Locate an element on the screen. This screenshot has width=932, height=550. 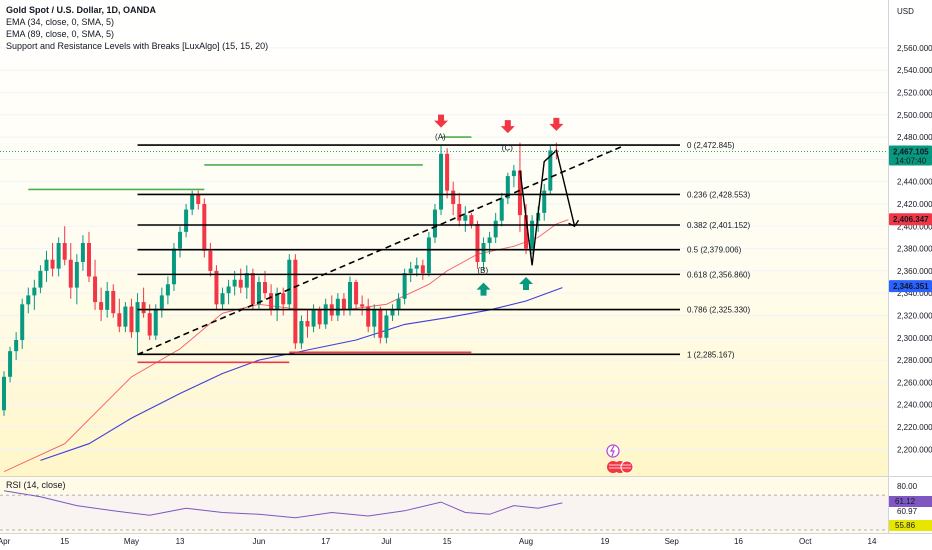
price-tick-label: 2,200.000 is located at coordinates (914, 449).